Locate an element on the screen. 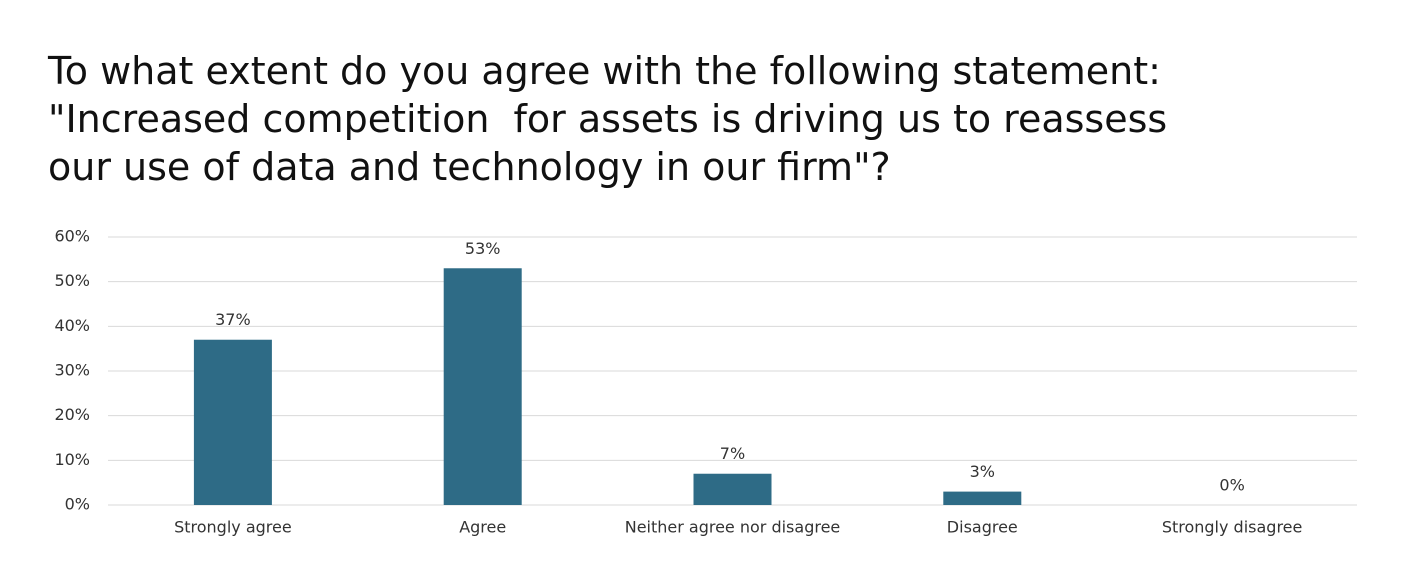  y-tick-label: 0% is located at coordinates (77, 504).